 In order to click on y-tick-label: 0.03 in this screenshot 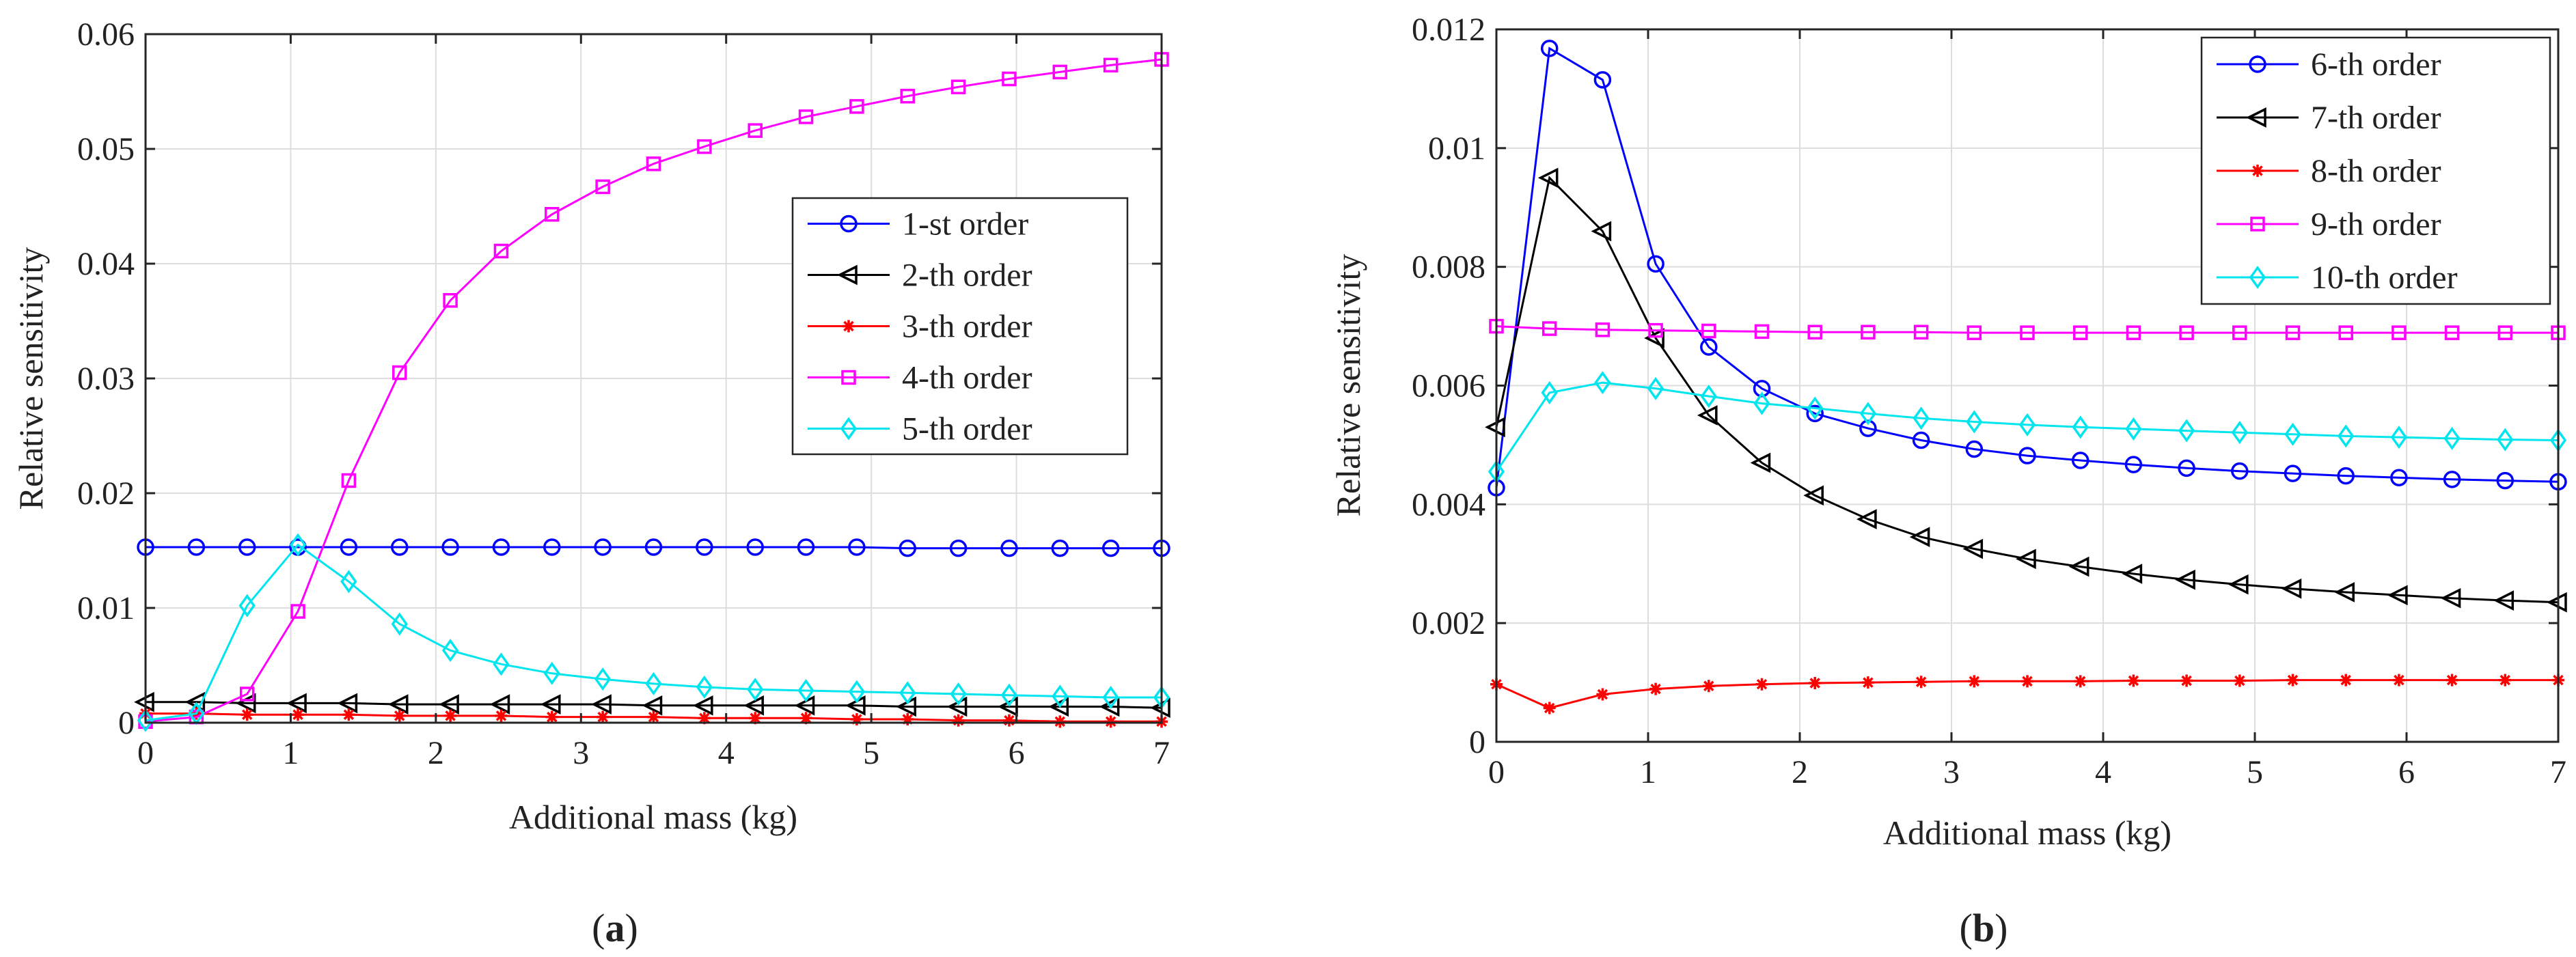, I will do `click(106, 379)`.